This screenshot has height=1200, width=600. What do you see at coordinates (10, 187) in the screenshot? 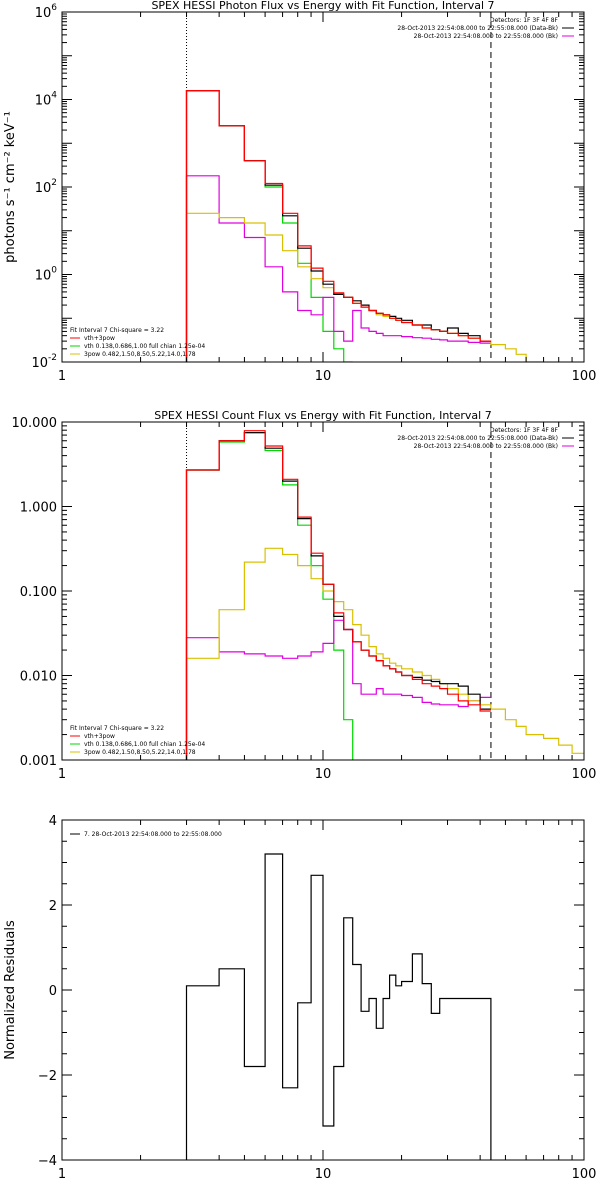
I see `y-axis-label: photons s⁻¹ cm⁻² keV⁻¹` at bounding box center [10, 187].